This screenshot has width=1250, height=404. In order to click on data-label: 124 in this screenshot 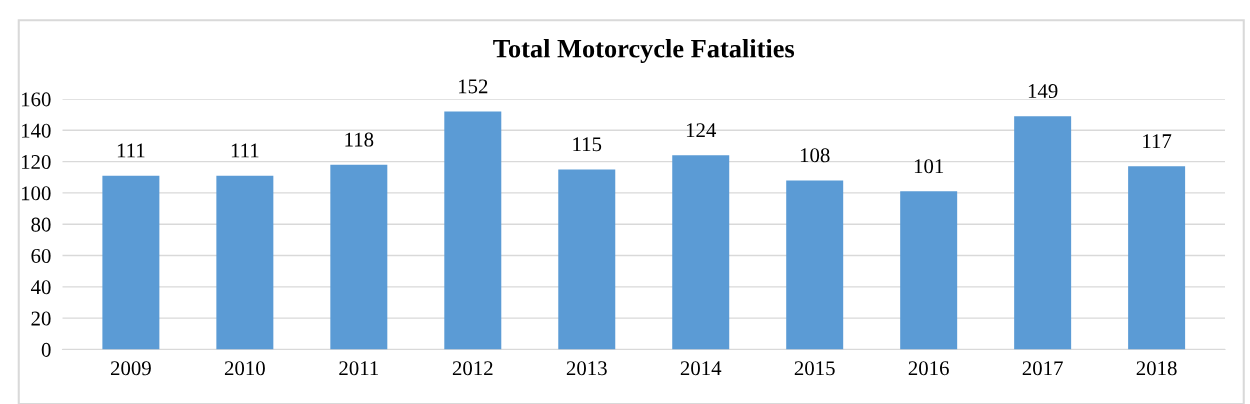, I will do `click(701, 130)`.